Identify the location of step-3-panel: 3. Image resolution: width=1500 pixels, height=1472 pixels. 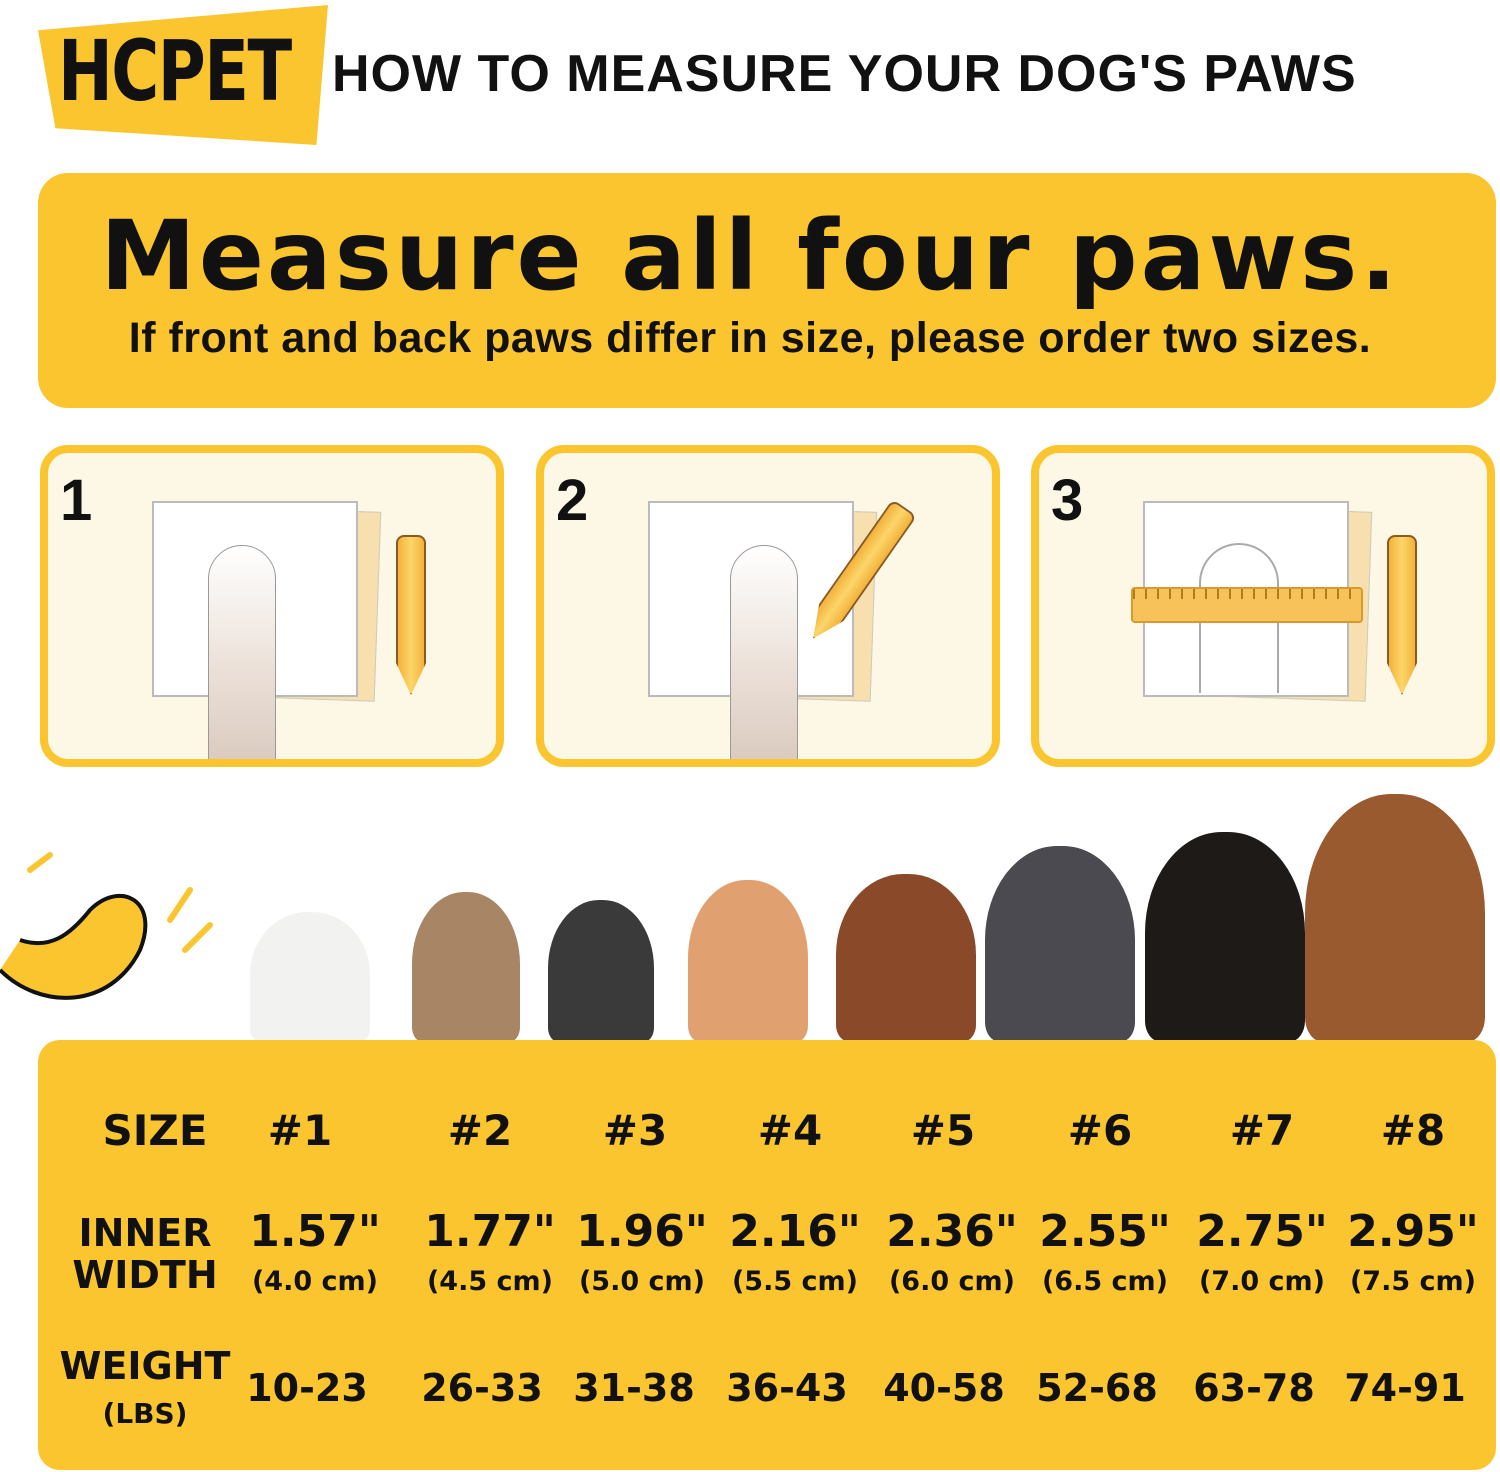
(1263, 606).